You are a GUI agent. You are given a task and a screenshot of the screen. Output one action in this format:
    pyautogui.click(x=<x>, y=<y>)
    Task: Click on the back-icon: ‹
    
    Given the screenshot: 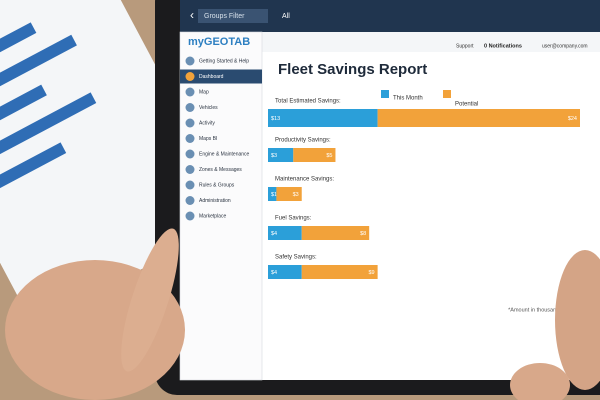 What is the action you would take?
    pyautogui.click(x=192, y=15)
    